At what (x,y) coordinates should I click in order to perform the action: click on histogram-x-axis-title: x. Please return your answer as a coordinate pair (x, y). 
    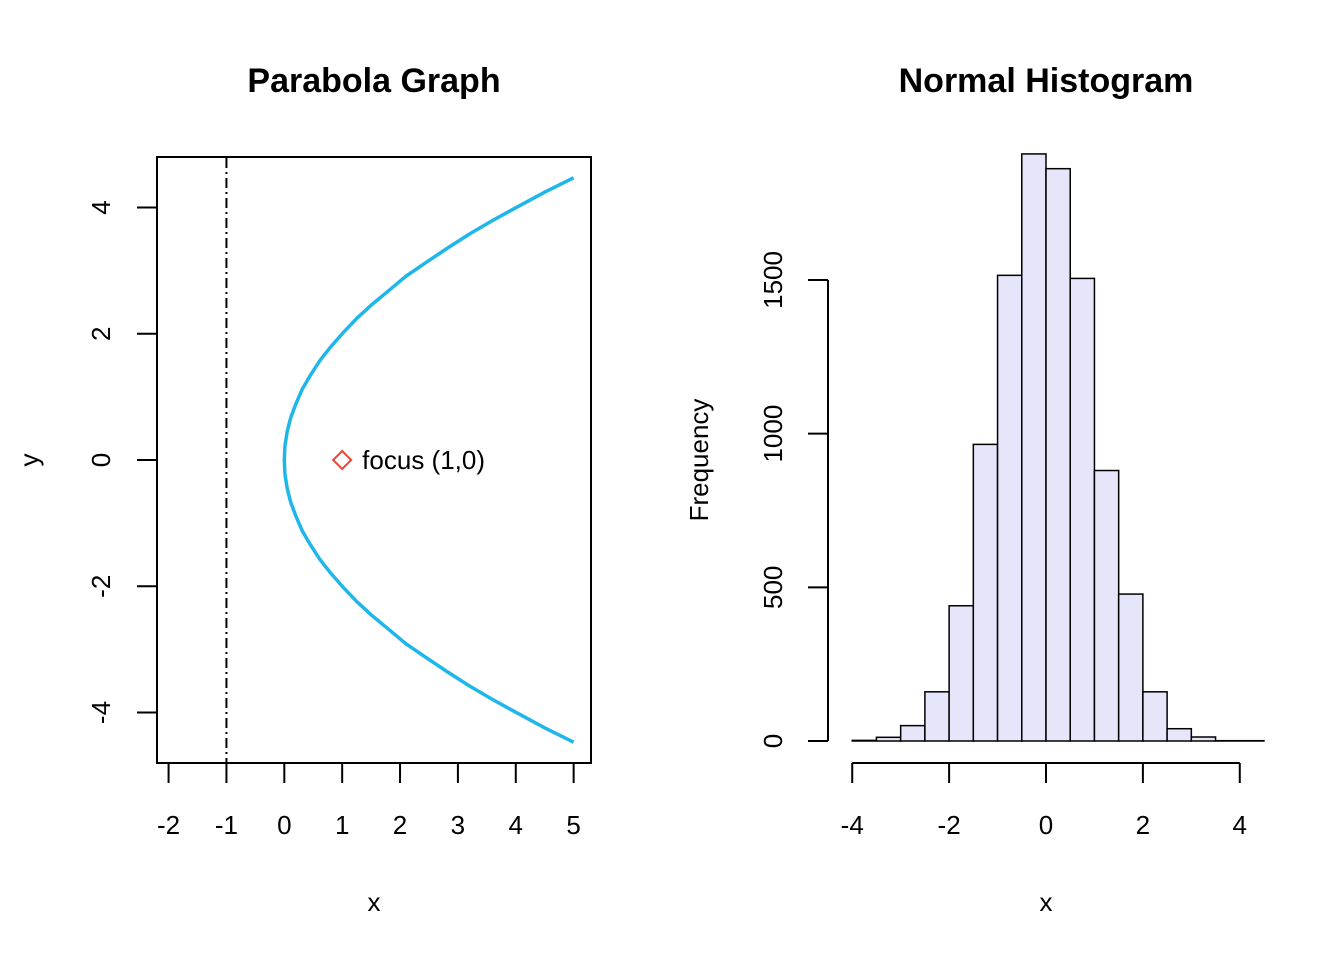
    Looking at the image, I should click on (1046, 902).